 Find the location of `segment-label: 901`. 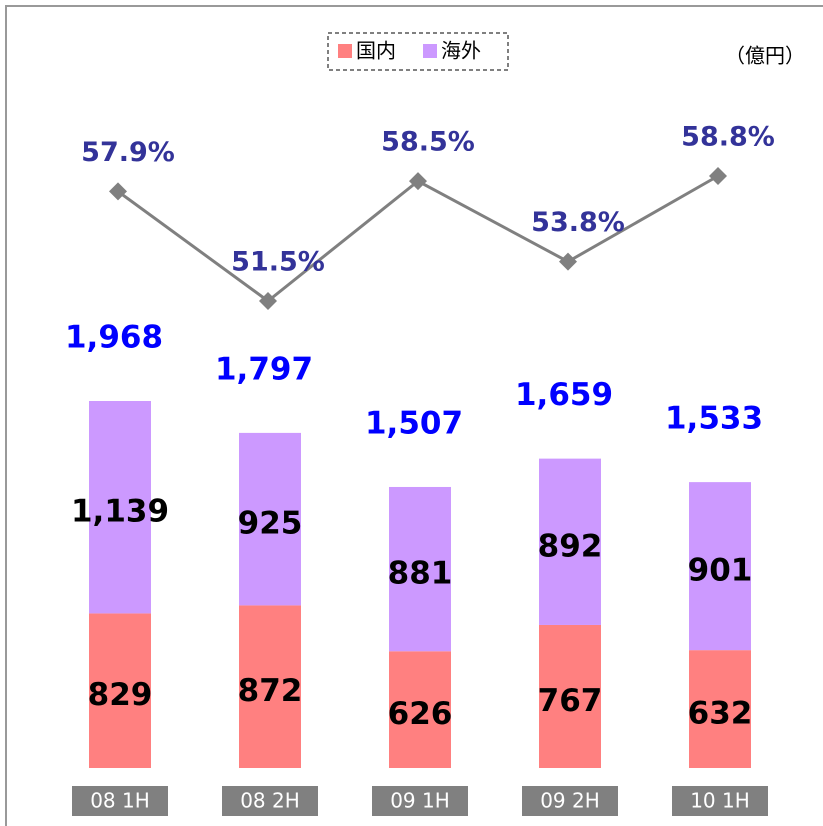

segment-label: 901 is located at coordinates (720, 571).